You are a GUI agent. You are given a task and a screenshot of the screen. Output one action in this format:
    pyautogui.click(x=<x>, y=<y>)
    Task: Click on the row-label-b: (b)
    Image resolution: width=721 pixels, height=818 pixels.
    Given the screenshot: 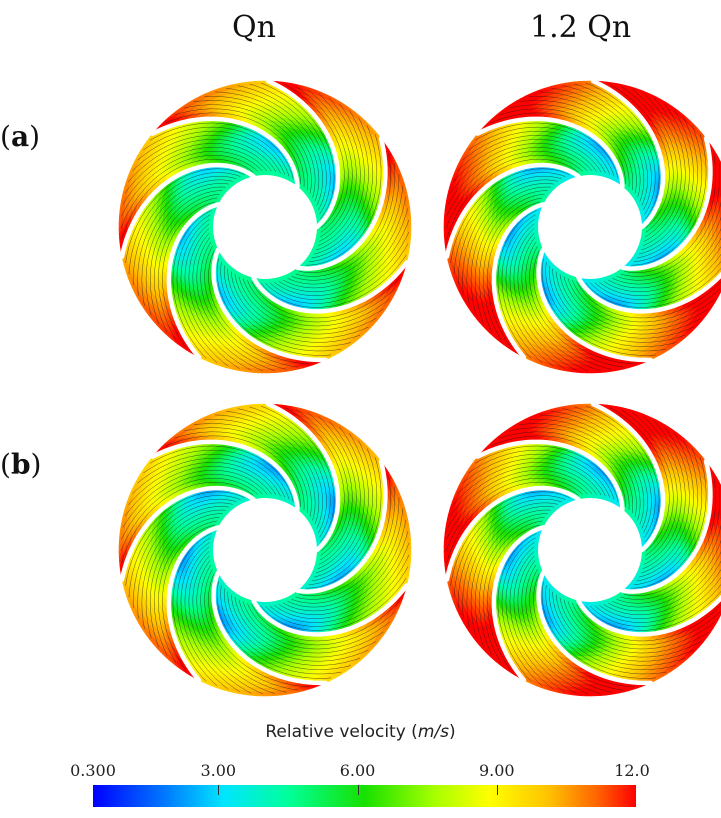 What is the action you would take?
    pyautogui.click(x=21, y=464)
    